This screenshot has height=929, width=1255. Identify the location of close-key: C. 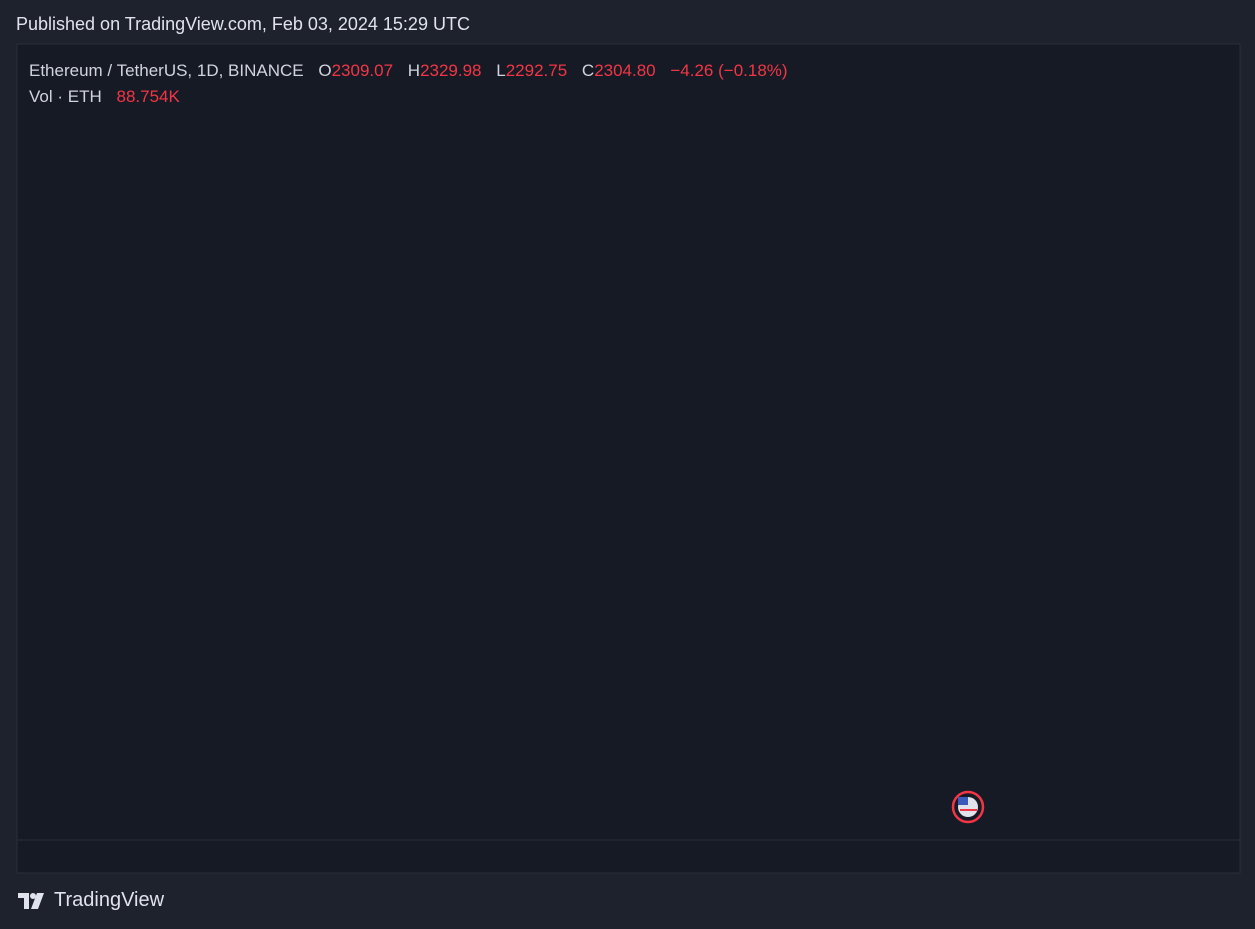
(588, 70).